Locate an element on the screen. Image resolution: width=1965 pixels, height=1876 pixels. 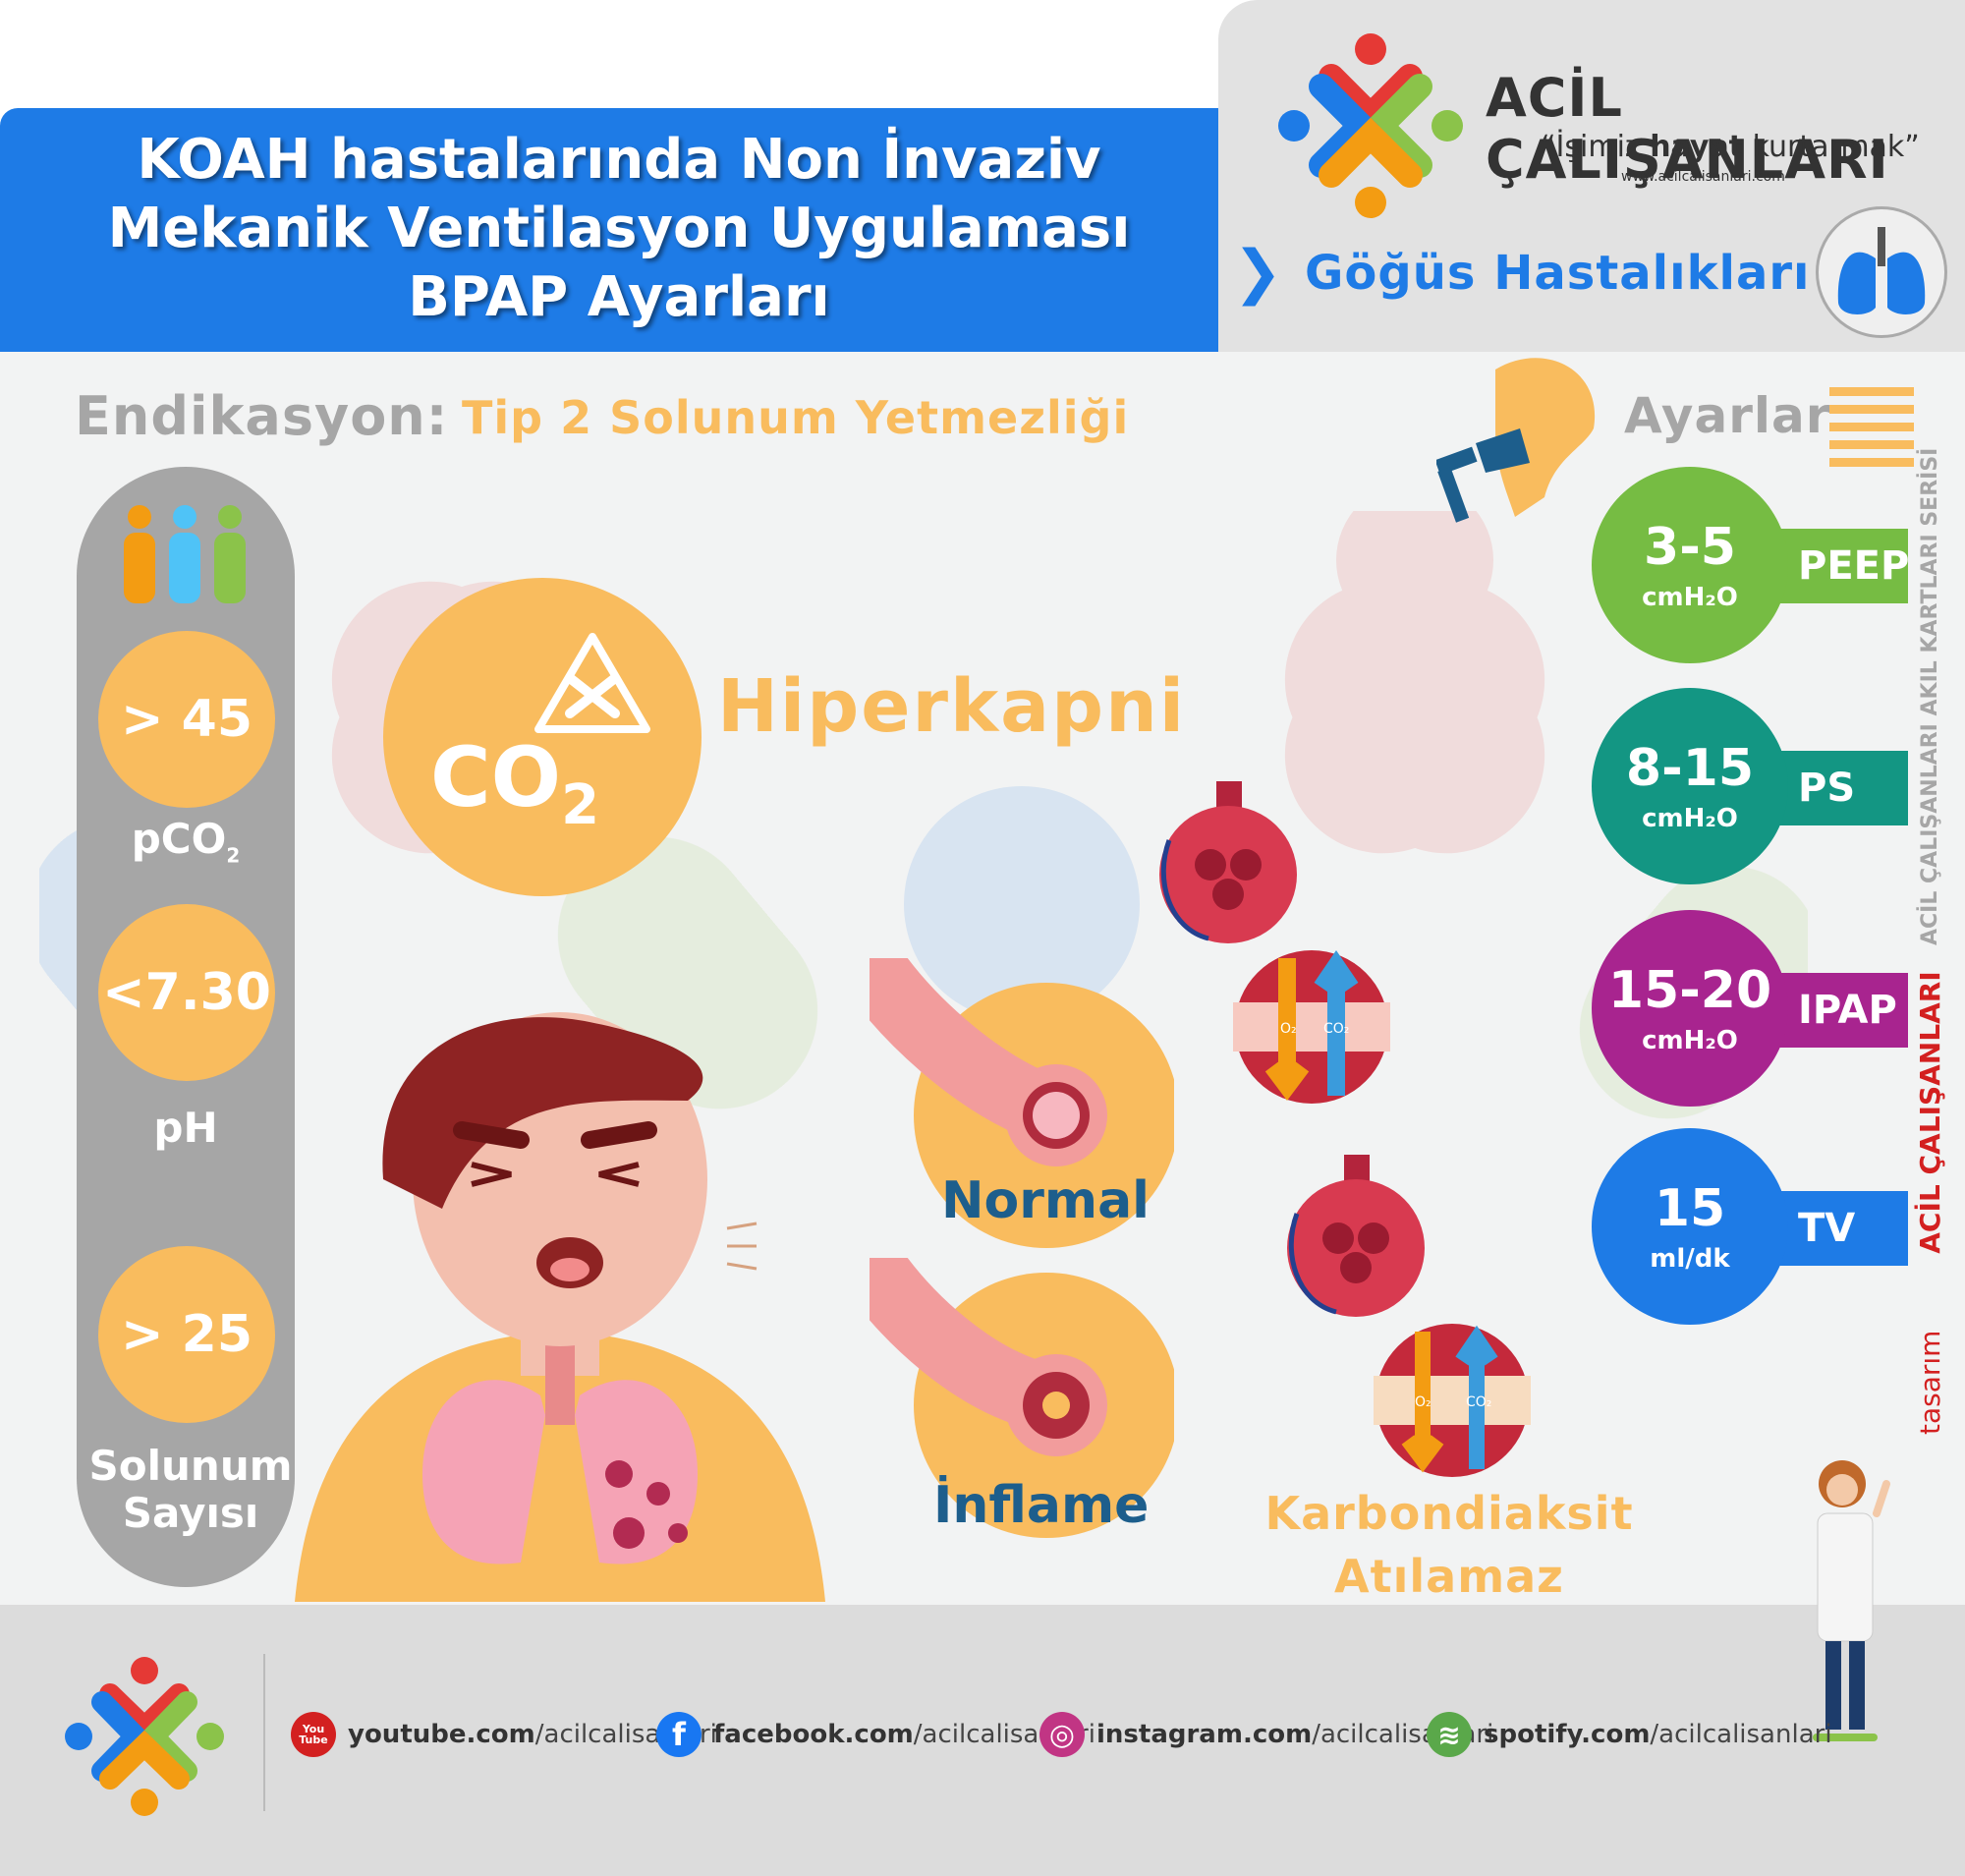
o2-label-bottom: O₂ is located at coordinates (1423, 1402).